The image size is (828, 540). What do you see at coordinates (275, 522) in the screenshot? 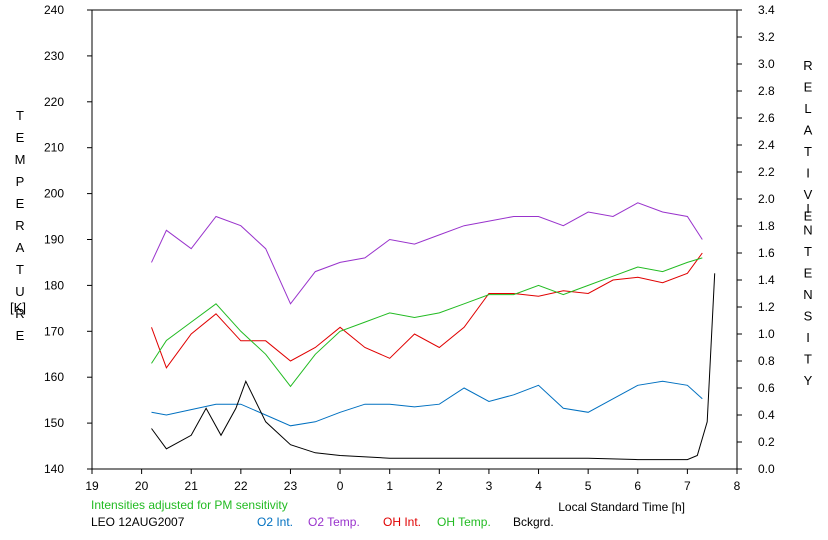
I see `legend-entry-o2-int: O2 Int.` at bounding box center [275, 522].